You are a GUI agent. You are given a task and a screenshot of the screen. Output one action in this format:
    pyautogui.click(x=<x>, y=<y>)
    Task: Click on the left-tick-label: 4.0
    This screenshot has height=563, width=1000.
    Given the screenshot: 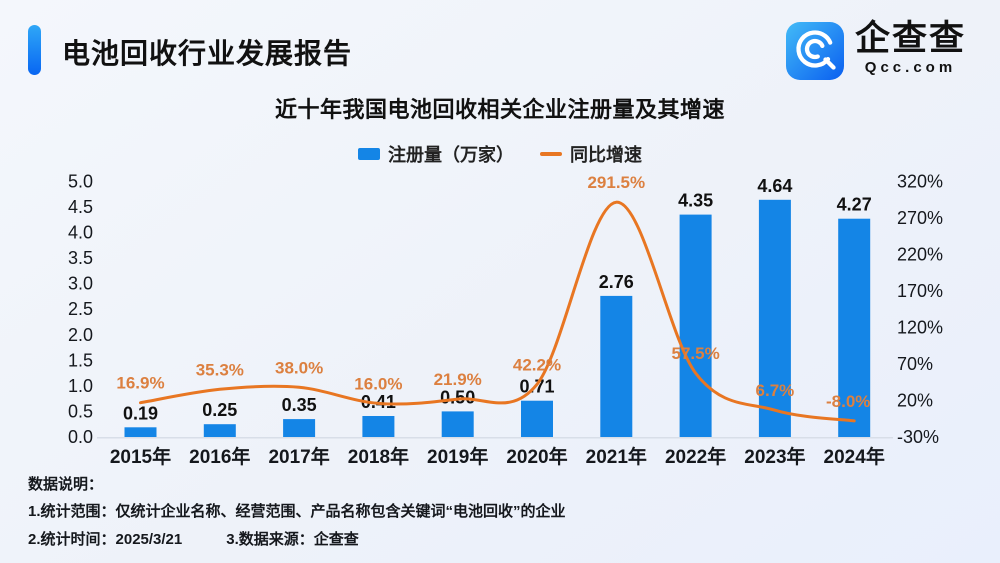 What is the action you would take?
    pyautogui.click(x=80, y=233)
    